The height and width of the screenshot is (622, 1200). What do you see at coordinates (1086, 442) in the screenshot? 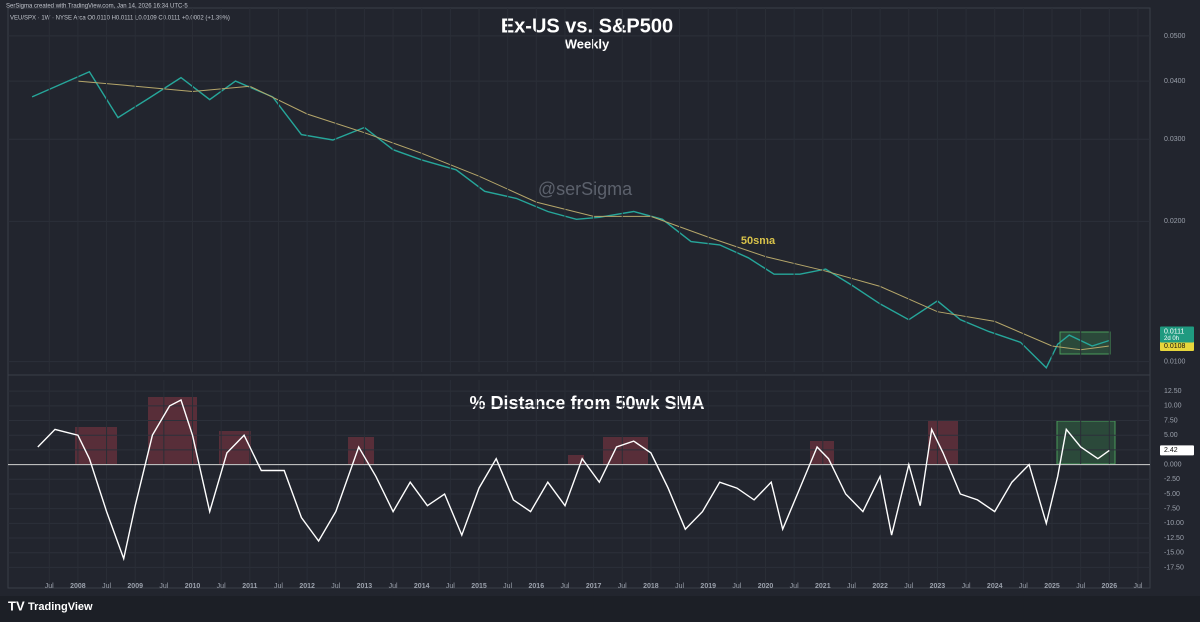
I see `current-zone` at bounding box center [1086, 442].